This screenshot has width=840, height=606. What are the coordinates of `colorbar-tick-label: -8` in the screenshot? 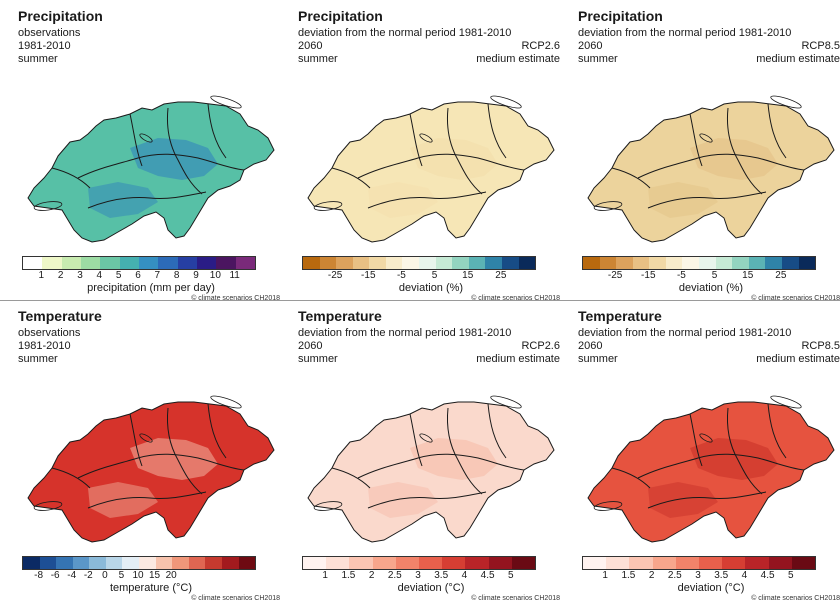 It's located at (39, 575).